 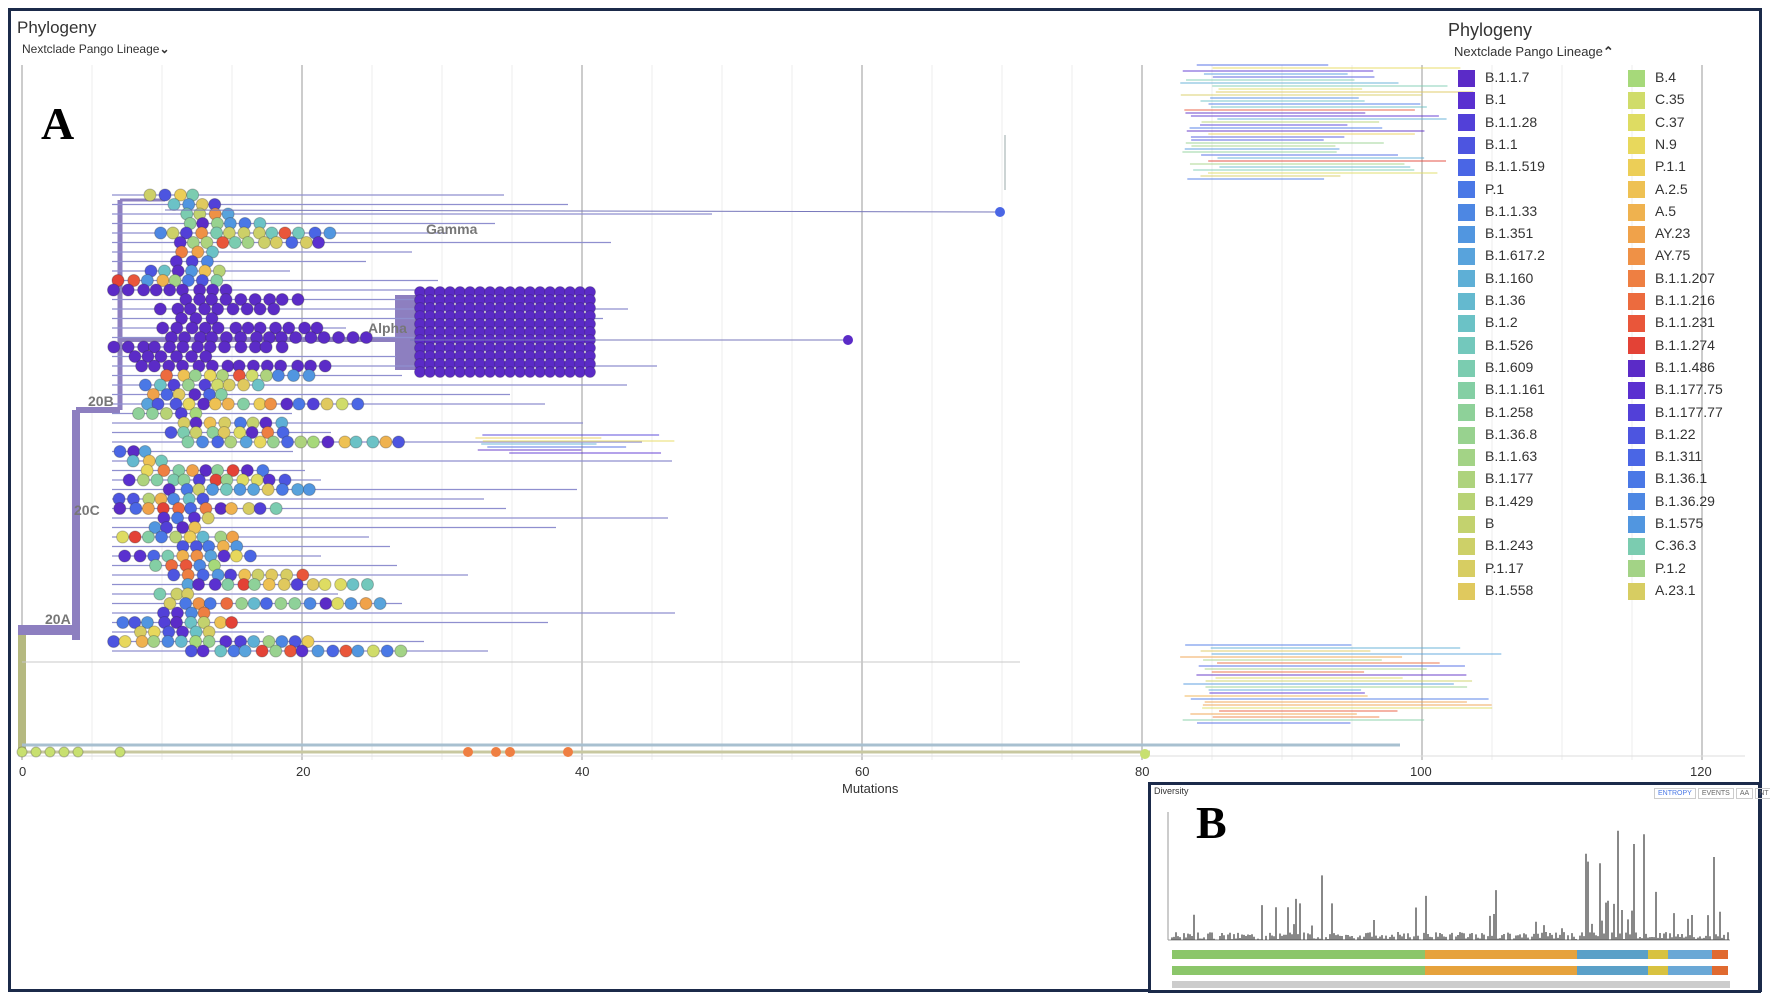 What do you see at coordinates (1652, 77) in the screenshot?
I see `legend-item: B.4` at bounding box center [1652, 77].